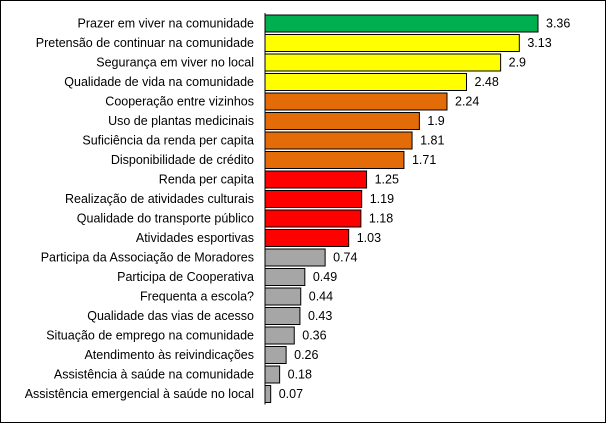  I want to click on category-label: Realização de atividades culturais, so click(159, 199).